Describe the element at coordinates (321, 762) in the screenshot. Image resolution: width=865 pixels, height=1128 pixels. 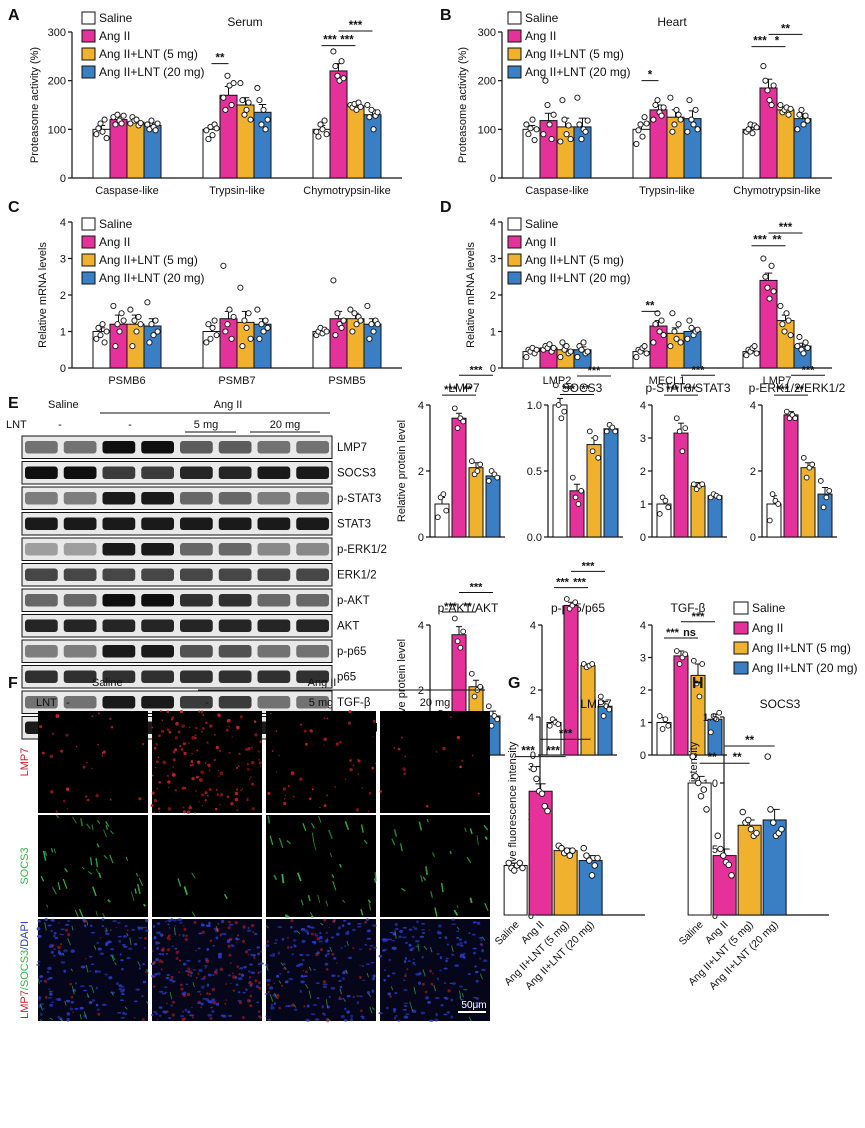
I see `micro-tile-lmp7` at that location.